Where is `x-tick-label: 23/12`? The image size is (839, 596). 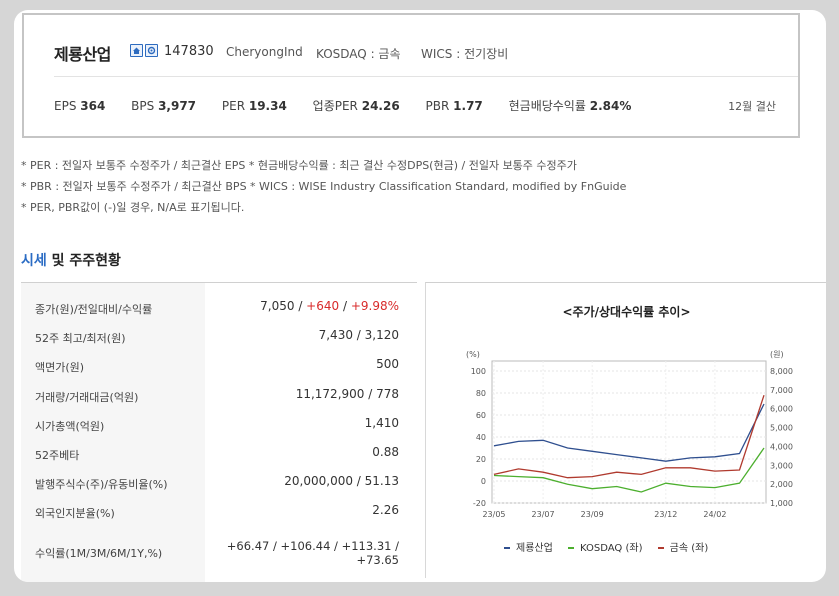
x-tick-label: 23/12 is located at coordinates (665, 514).